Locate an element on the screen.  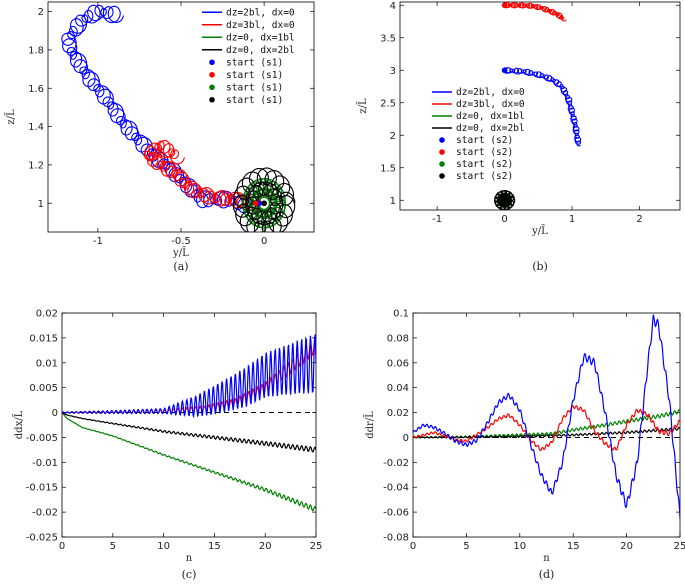
x-tick-label: -1 is located at coordinates (437, 219).